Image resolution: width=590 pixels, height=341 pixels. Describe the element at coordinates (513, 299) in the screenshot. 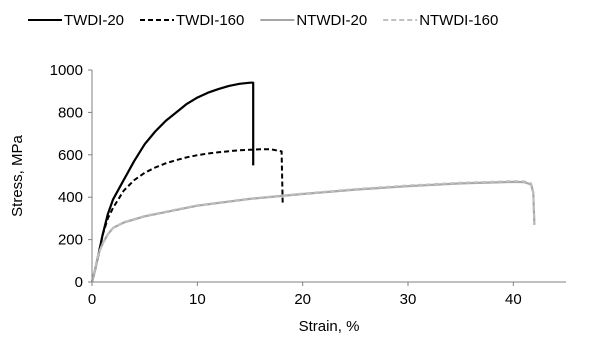

I see `x-tick-label: 40` at that location.